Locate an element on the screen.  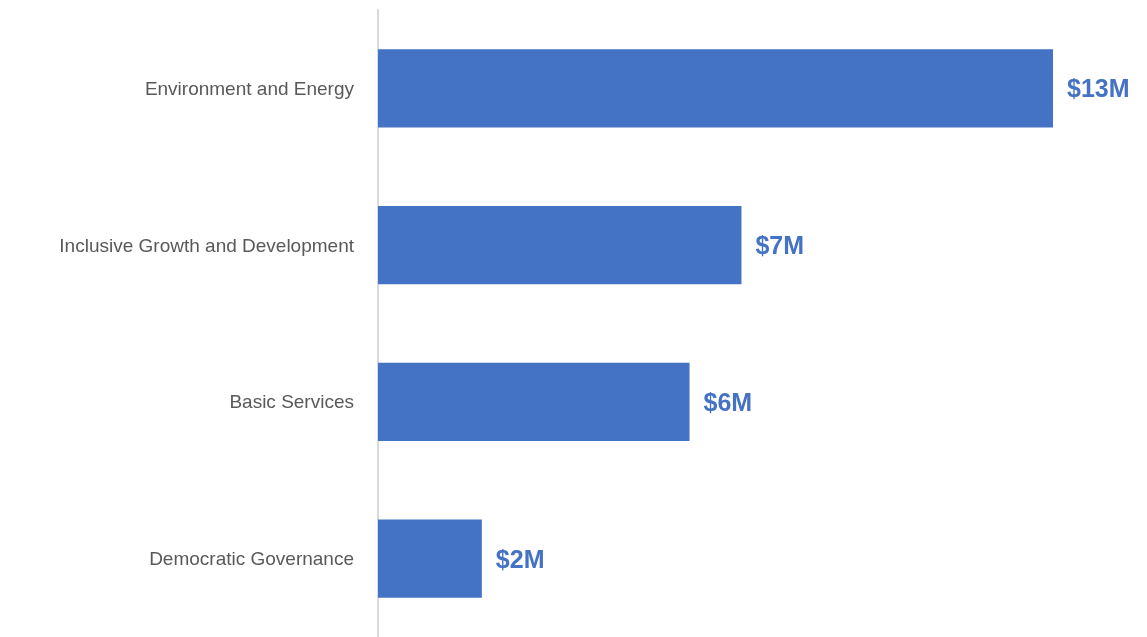
data-label: $13M is located at coordinates (1098, 88).